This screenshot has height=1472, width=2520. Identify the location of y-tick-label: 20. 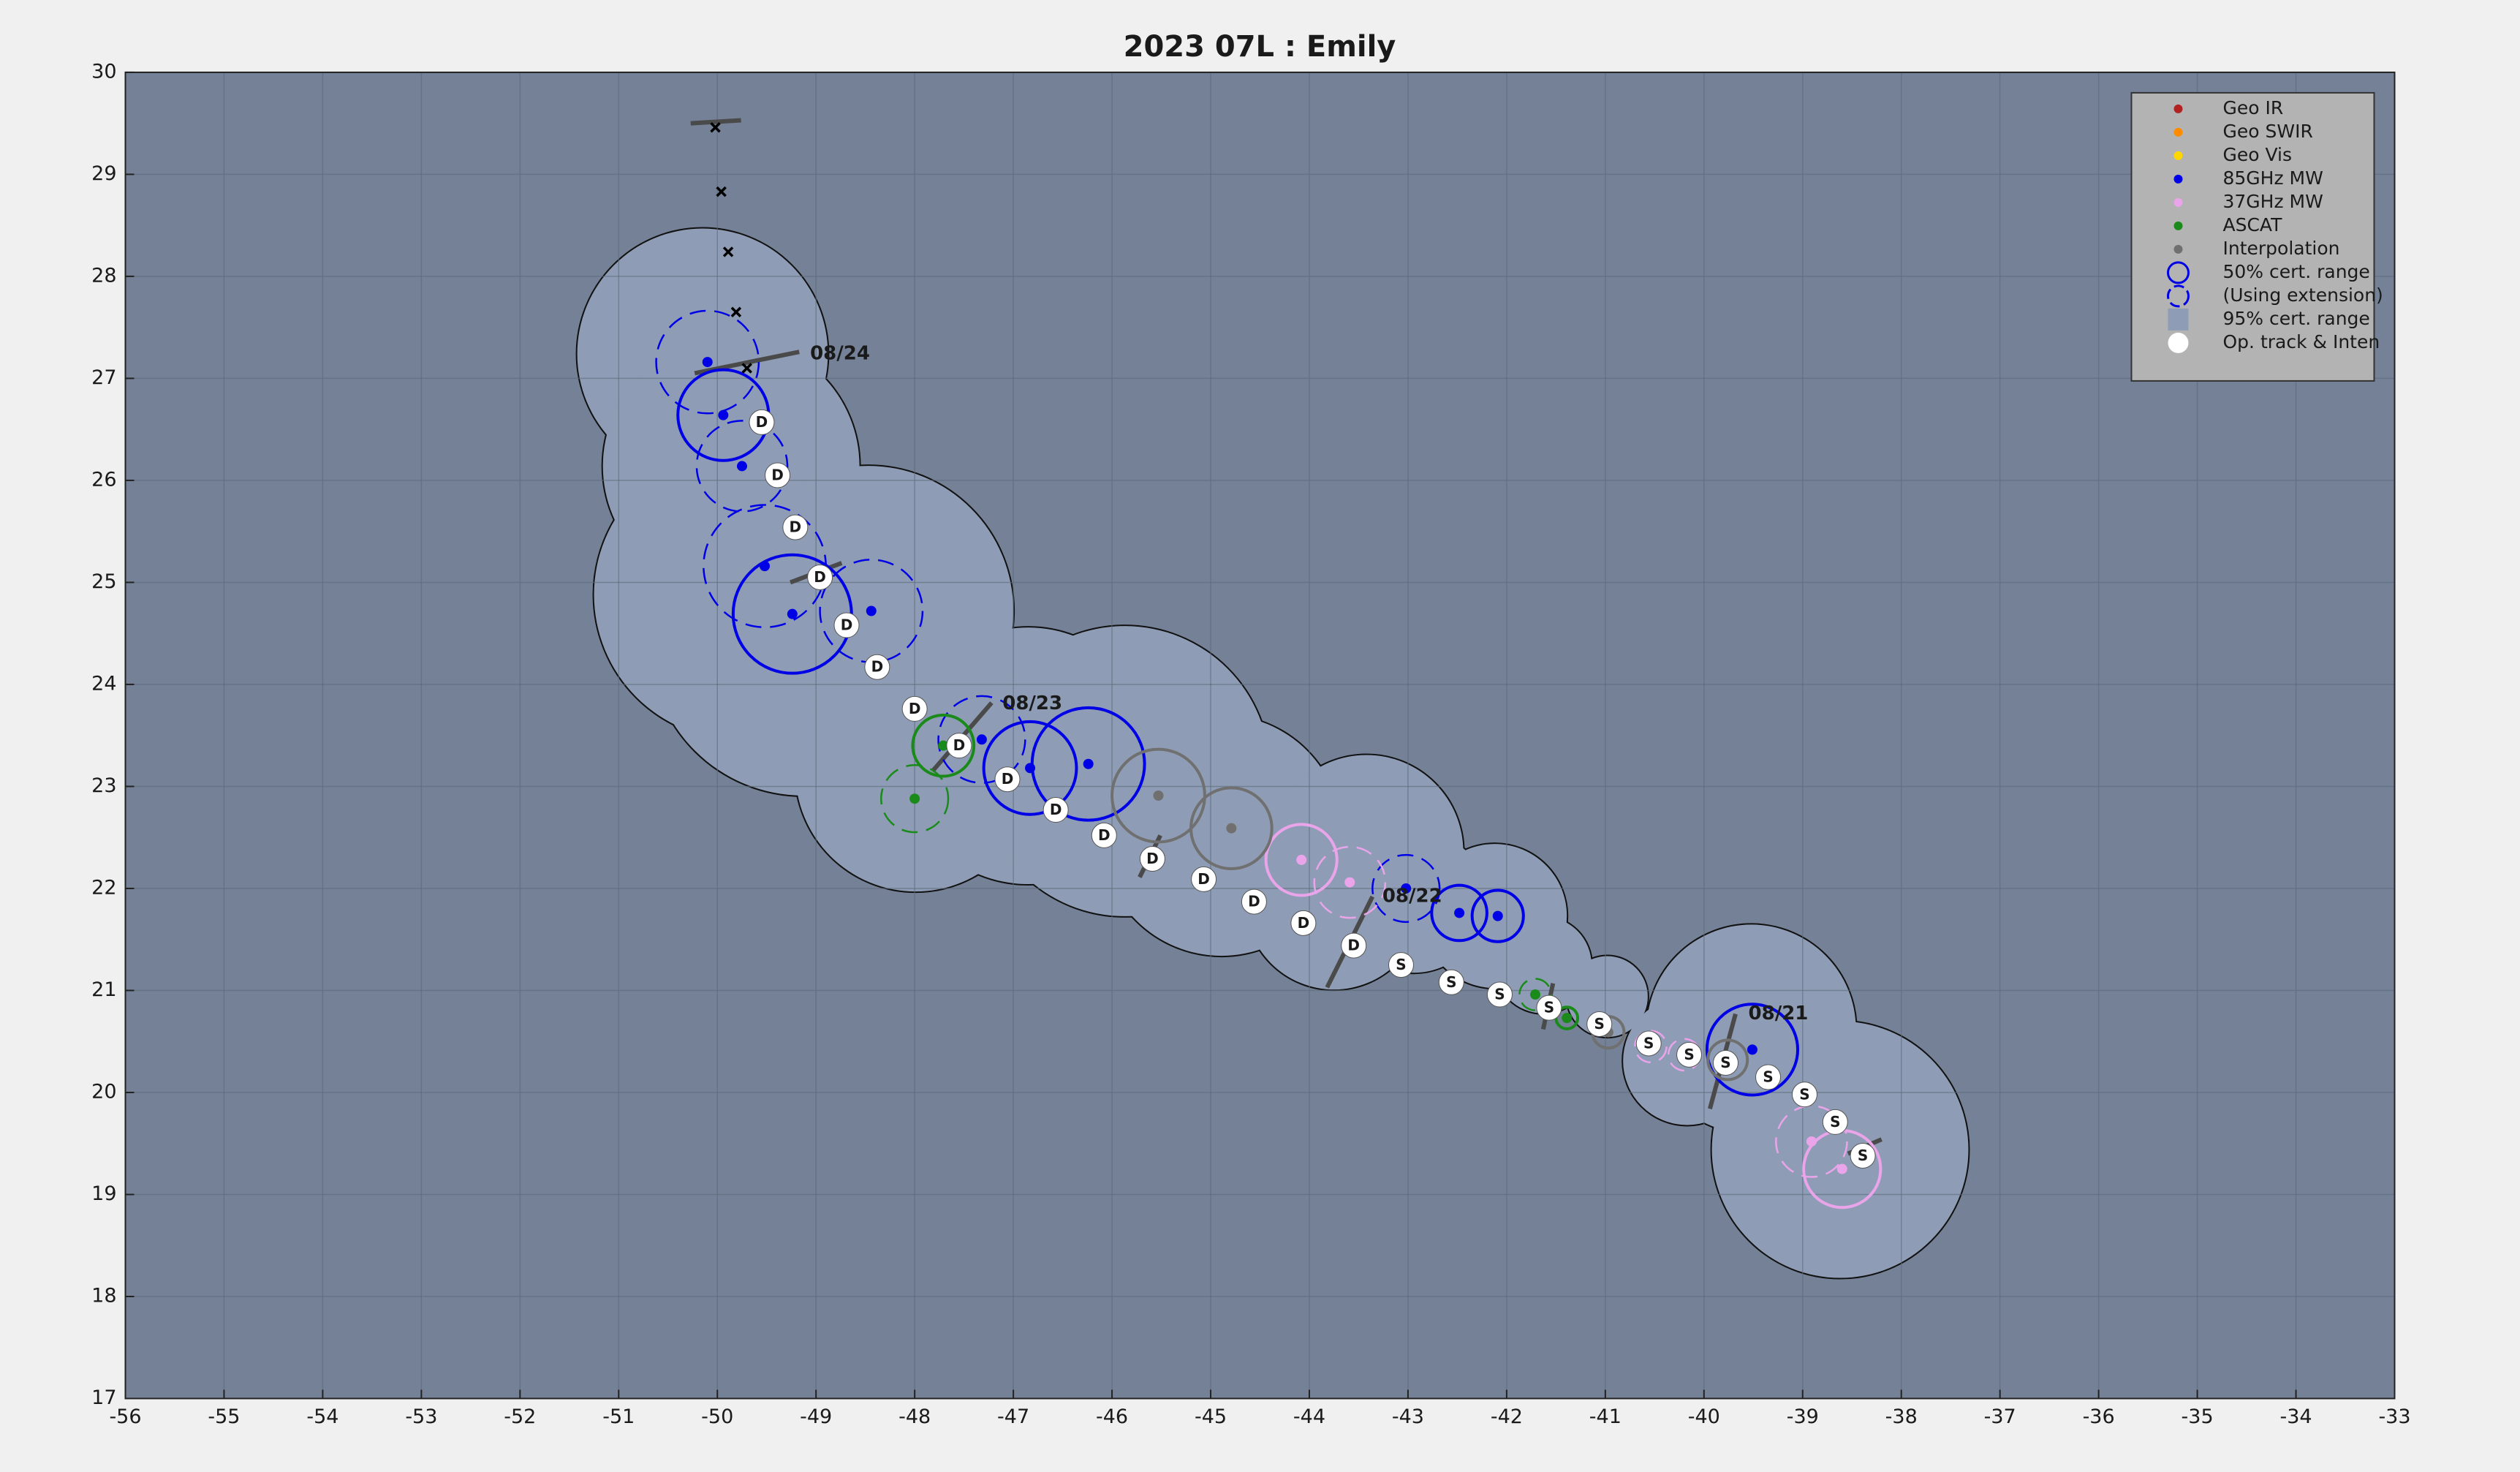
(104, 1091).